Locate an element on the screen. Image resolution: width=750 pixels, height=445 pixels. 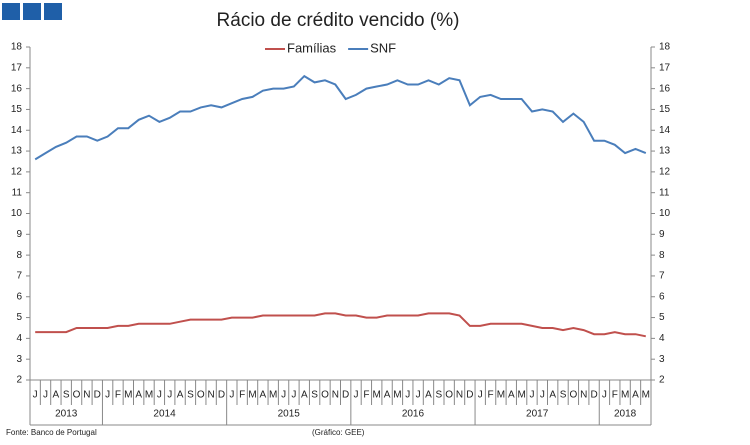
y2-tick-label: 12 is located at coordinates (665, 172).